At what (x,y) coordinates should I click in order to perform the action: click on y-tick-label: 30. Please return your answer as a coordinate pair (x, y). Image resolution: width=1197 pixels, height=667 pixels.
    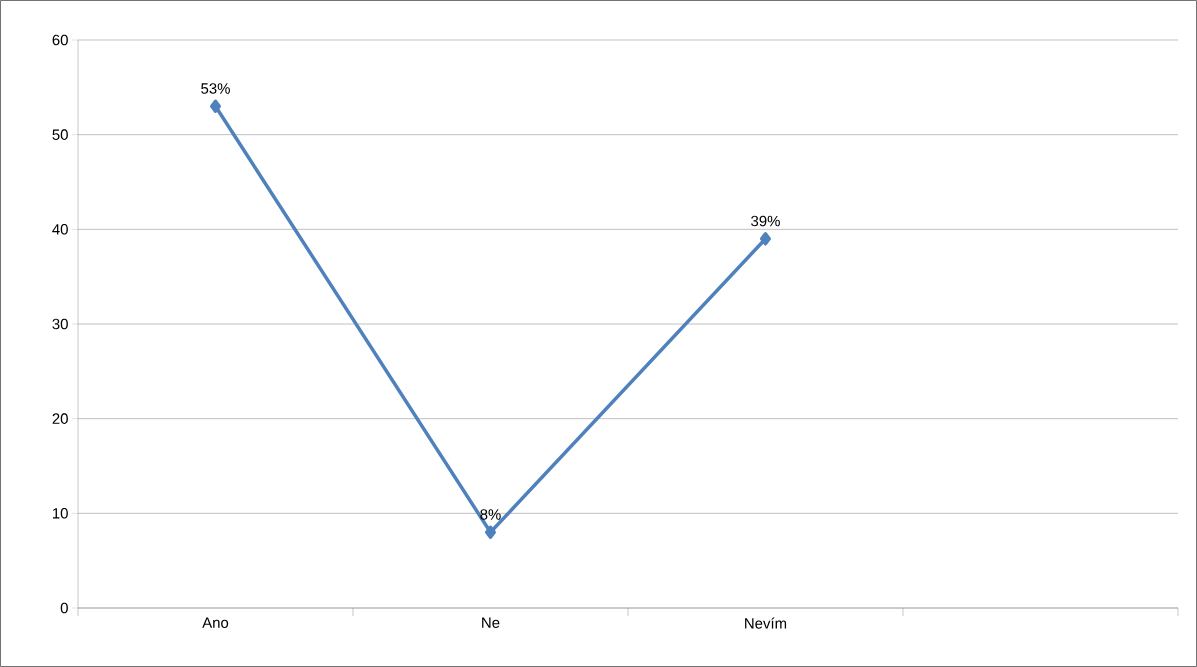
    Looking at the image, I should click on (60, 324).